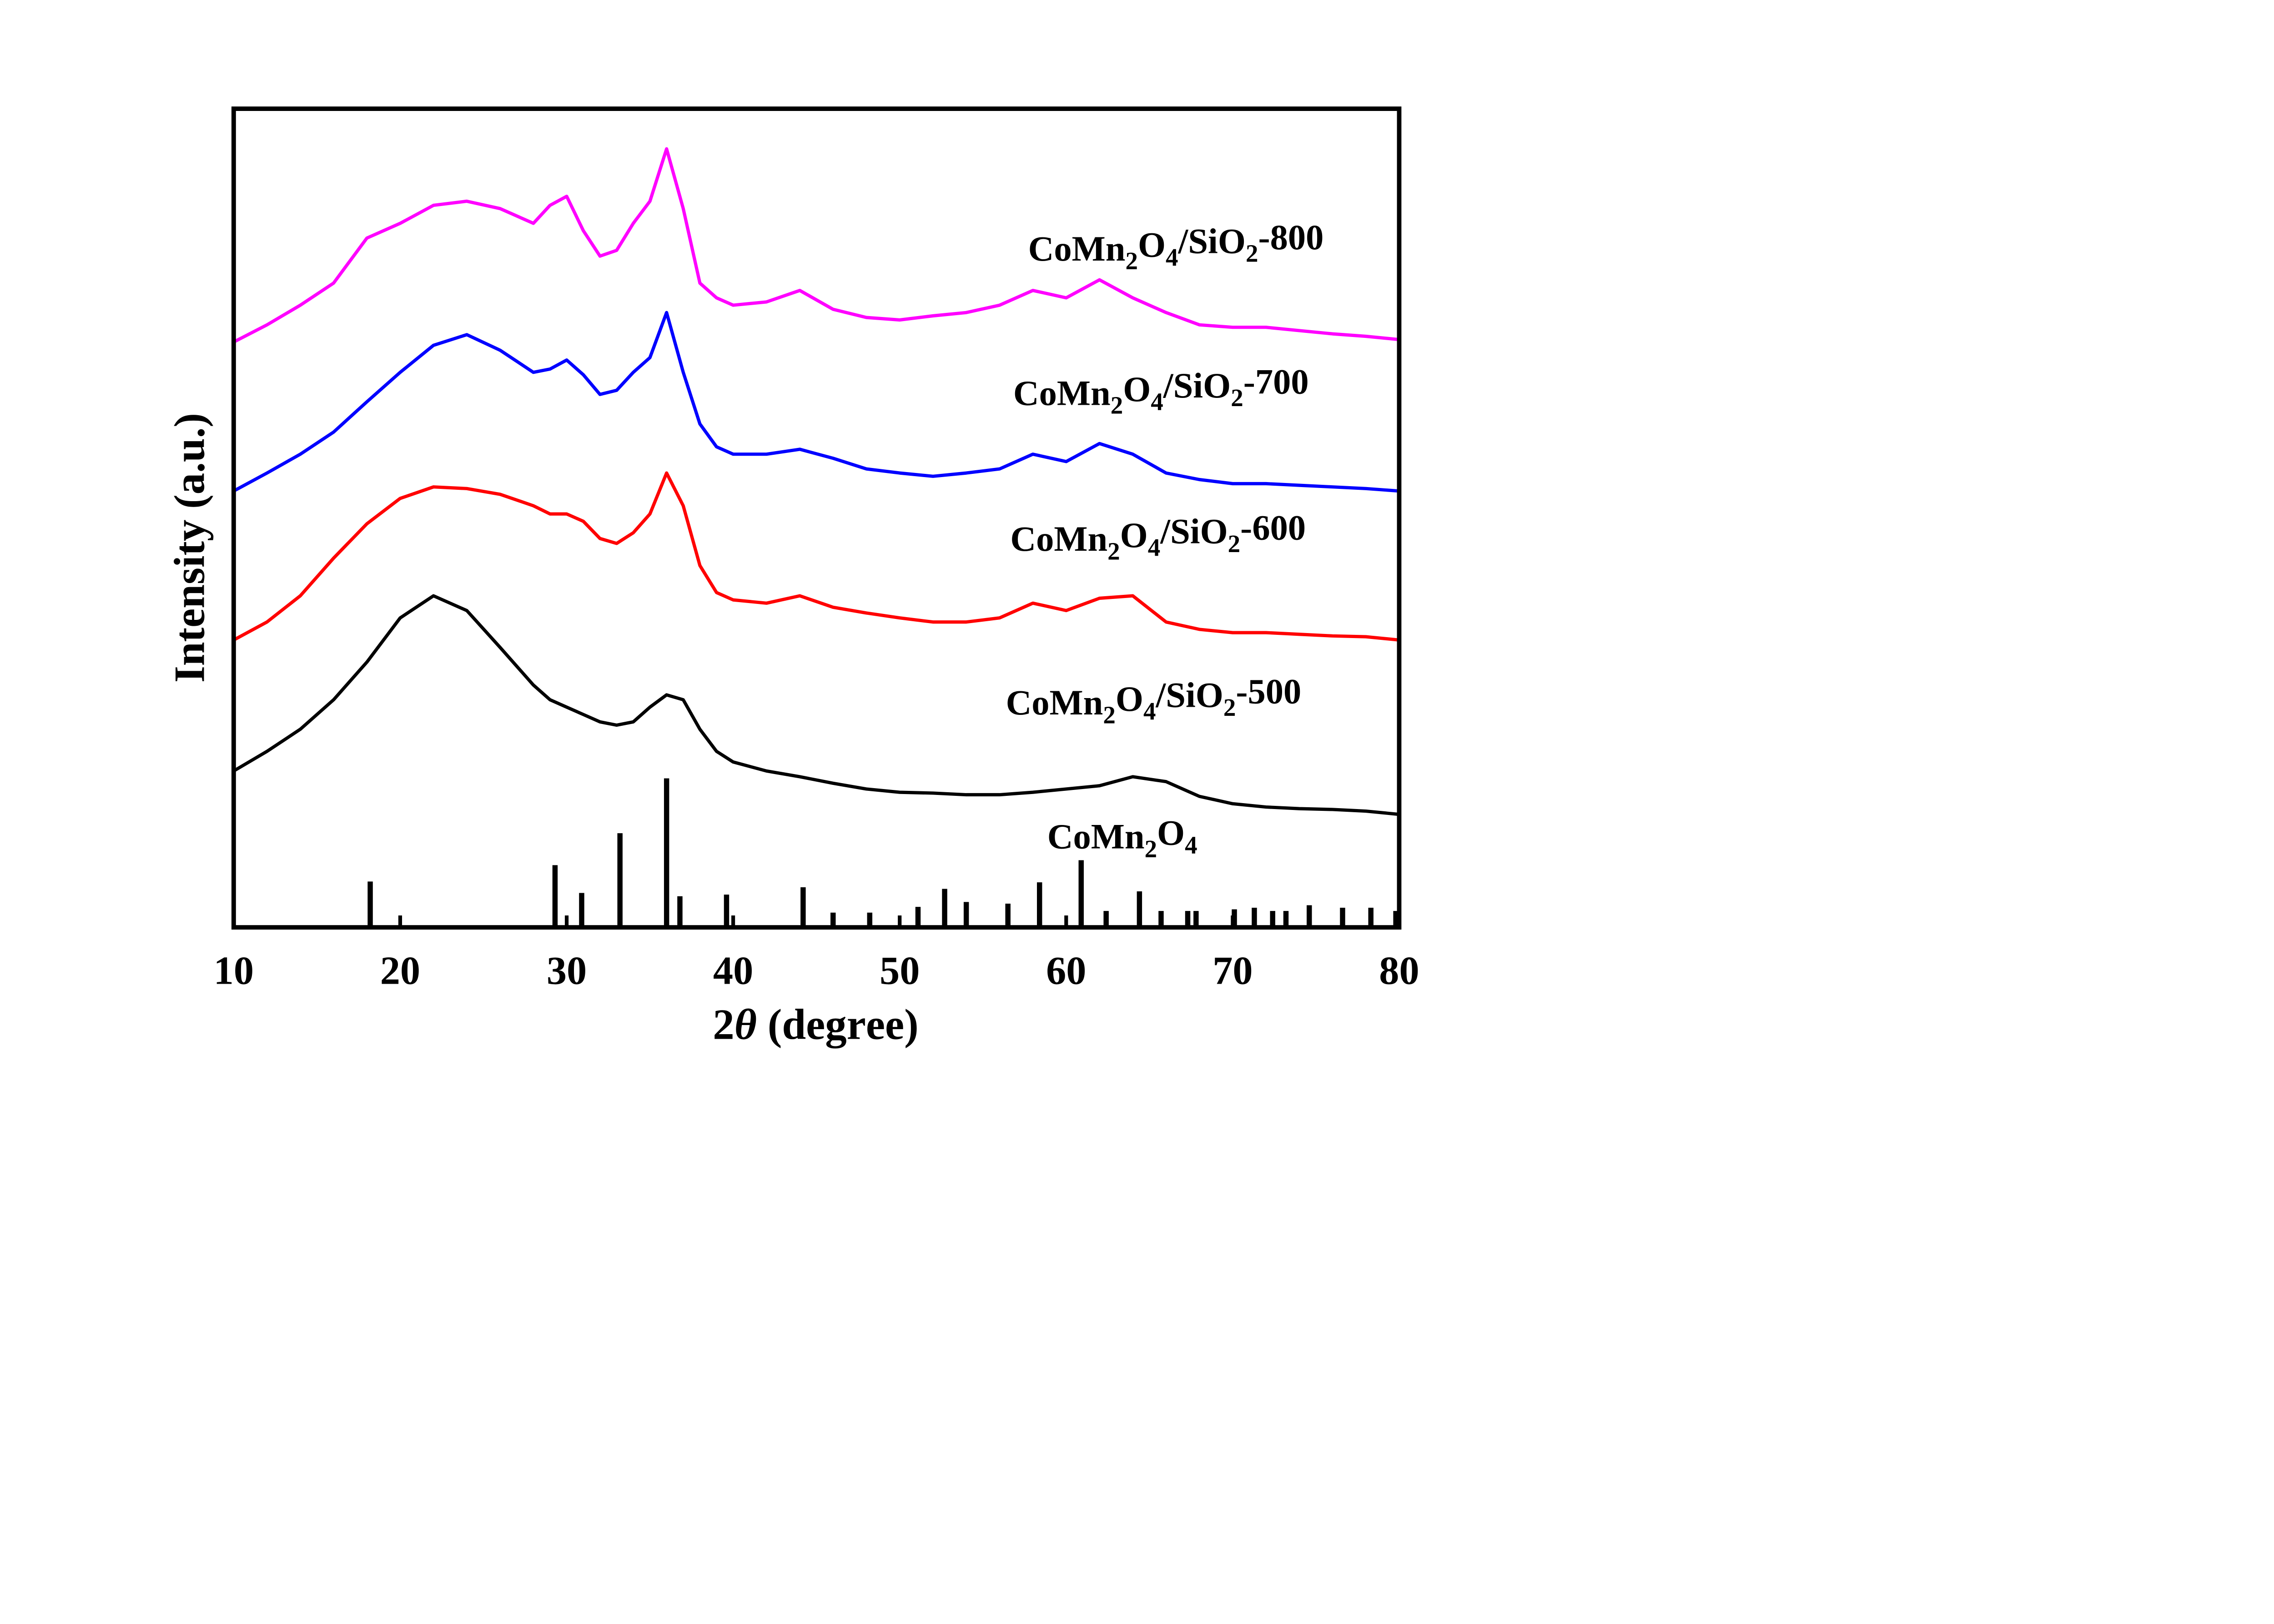 Image resolution: width=2274 pixels, height=1624 pixels. Describe the element at coordinates (400, 971) in the screenshot. I see `x-tick-label: 20` at that location.